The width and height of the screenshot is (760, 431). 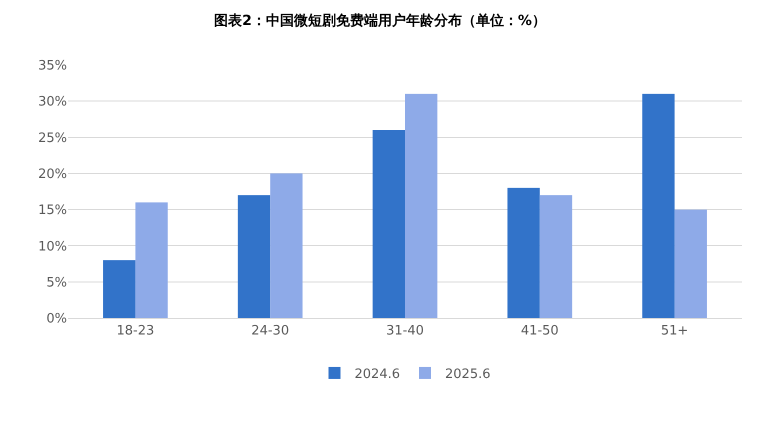 What do you see at coordinates (56, 319) in the screenshot?
I see `y-tick-label: 0%` at bounding box center [56, 319].